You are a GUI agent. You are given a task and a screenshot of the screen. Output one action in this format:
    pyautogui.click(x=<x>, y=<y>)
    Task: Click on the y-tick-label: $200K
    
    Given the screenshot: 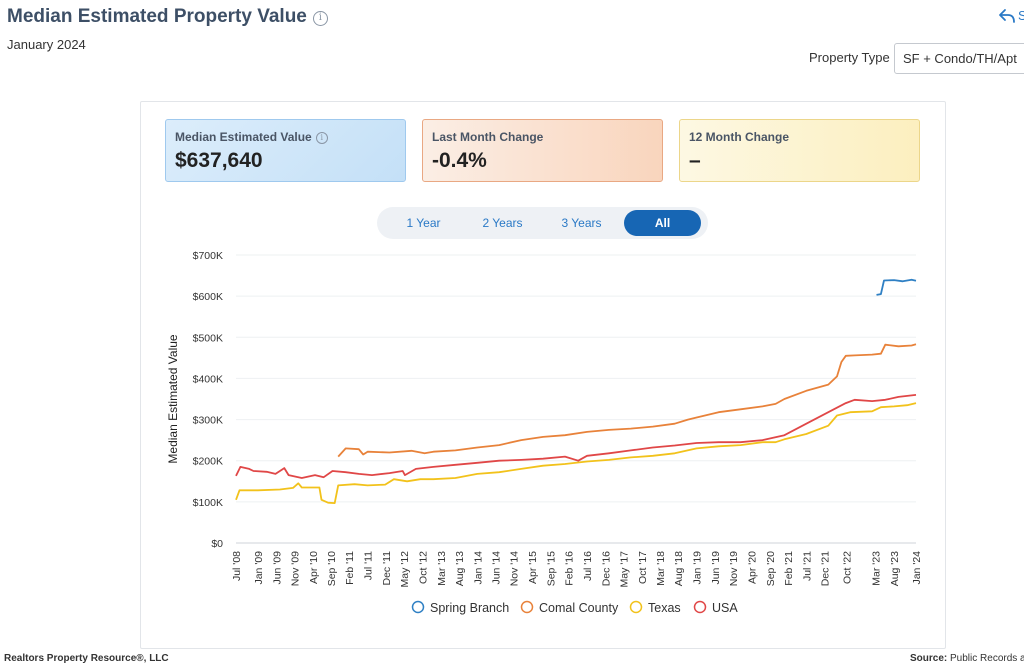 What is the action you would take?
    pyautogui.click(x=208, y=462)
    